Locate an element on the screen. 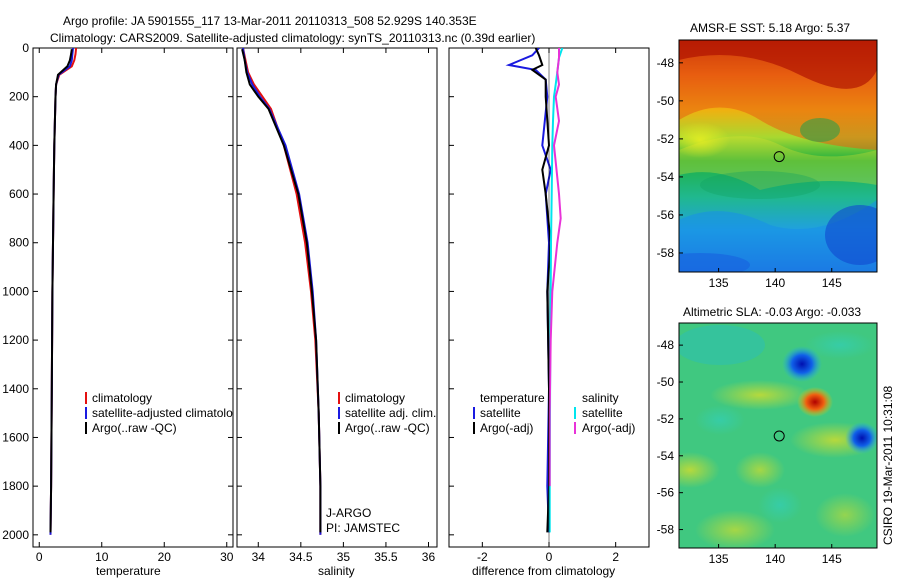 This screenshot has height=580, width=900. series-line-satellite-adj-clim- is located at coordinates (282, 291).